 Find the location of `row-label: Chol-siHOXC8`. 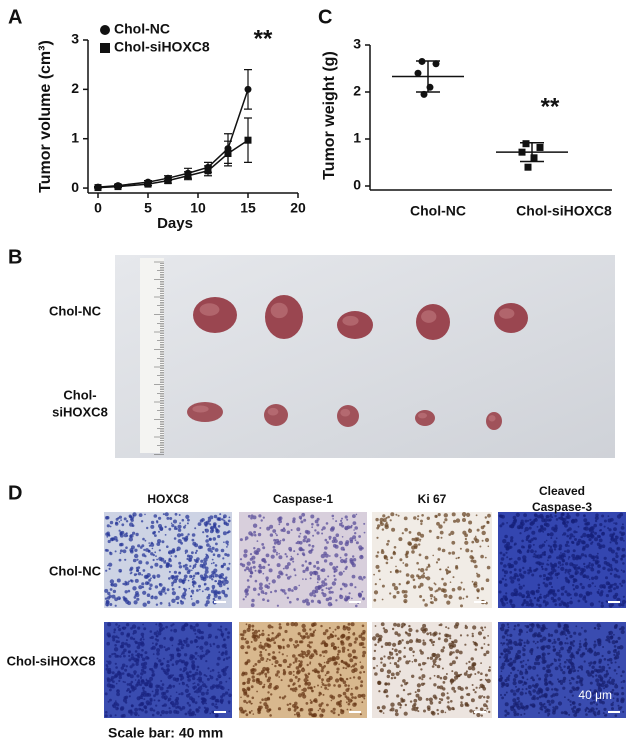

row-label: Chol-siHOXC8 is located at coordinates (80, 404).